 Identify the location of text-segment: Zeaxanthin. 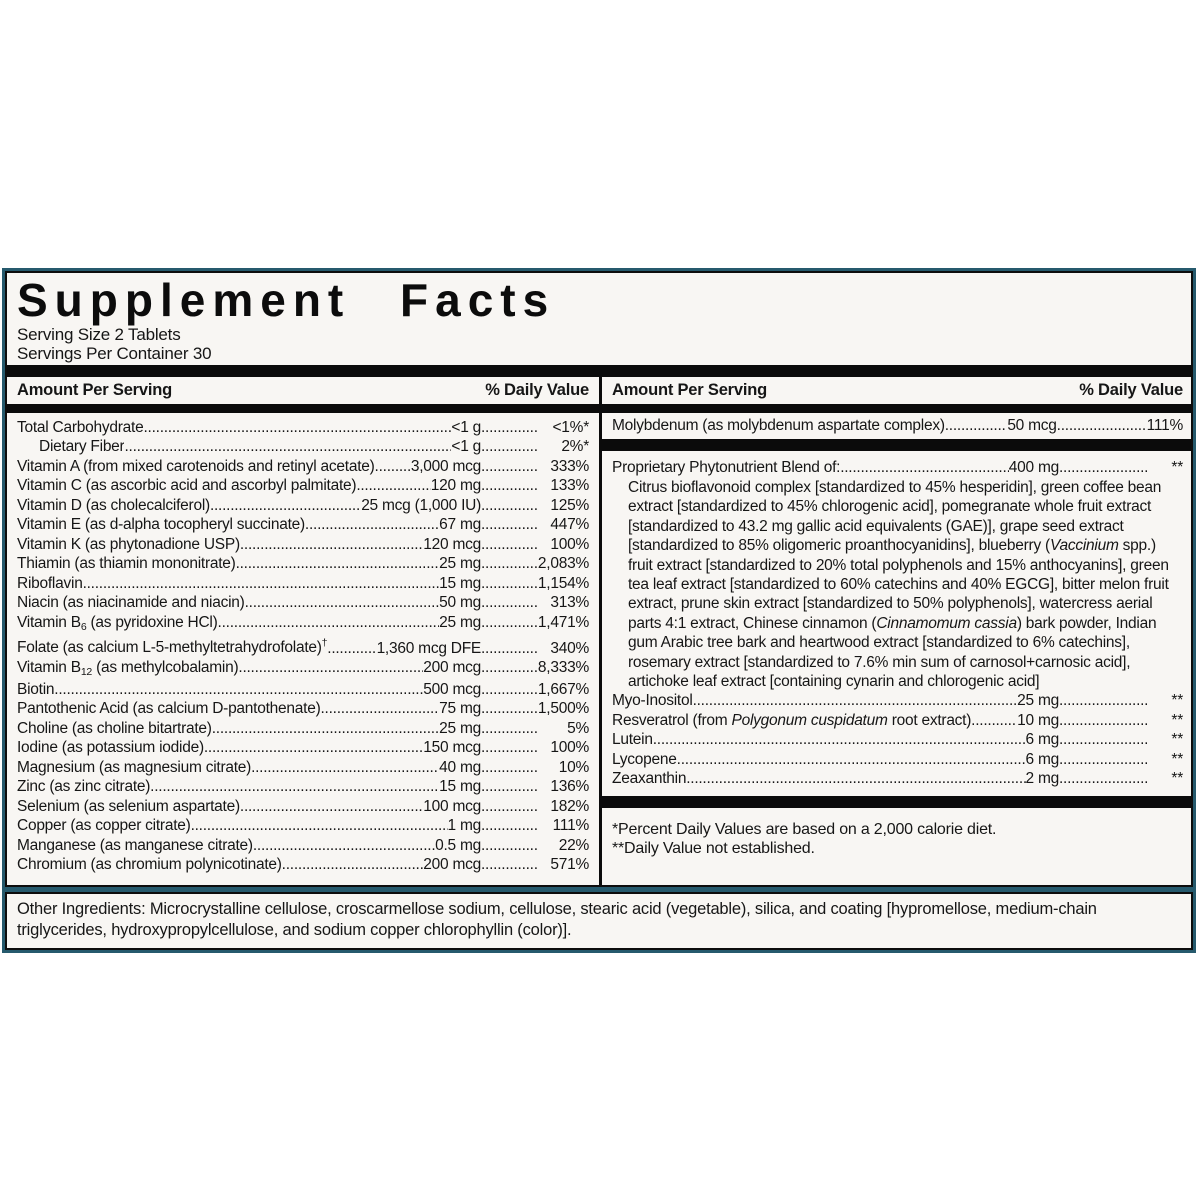
(649, 779).